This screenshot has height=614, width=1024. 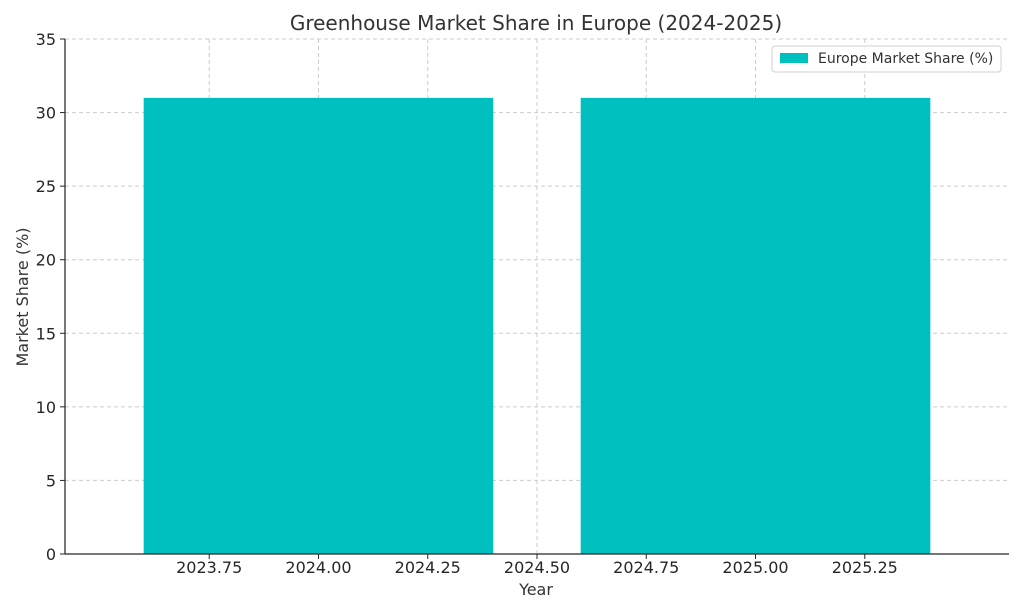 I want to click on x-tick-label-1: 2024.00, so click(x=318, y=567).